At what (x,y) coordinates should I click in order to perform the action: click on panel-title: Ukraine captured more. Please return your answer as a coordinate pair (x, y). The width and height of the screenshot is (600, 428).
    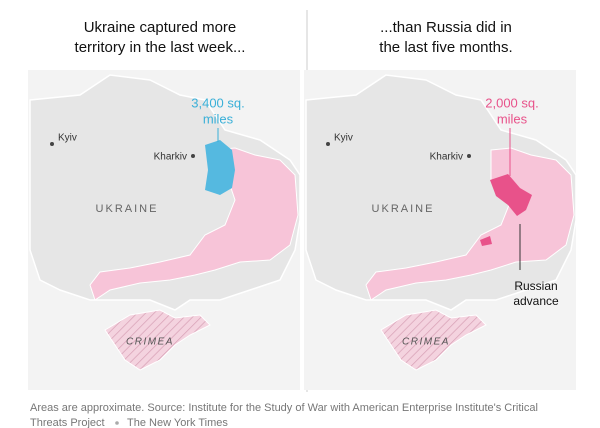
    Looking at the image, I should click on (160, 27).